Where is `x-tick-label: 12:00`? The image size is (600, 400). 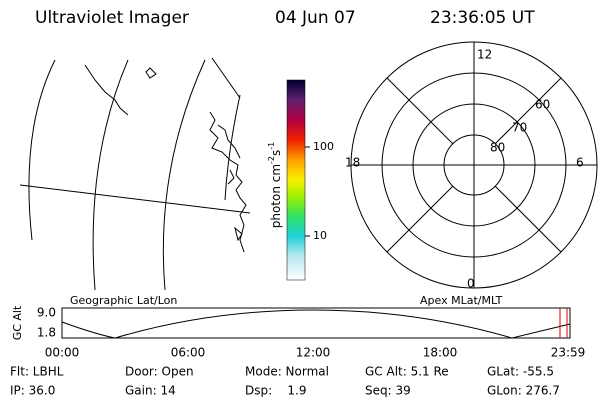 x-tick-label: 12:00 is located at coordinates (313, 353).